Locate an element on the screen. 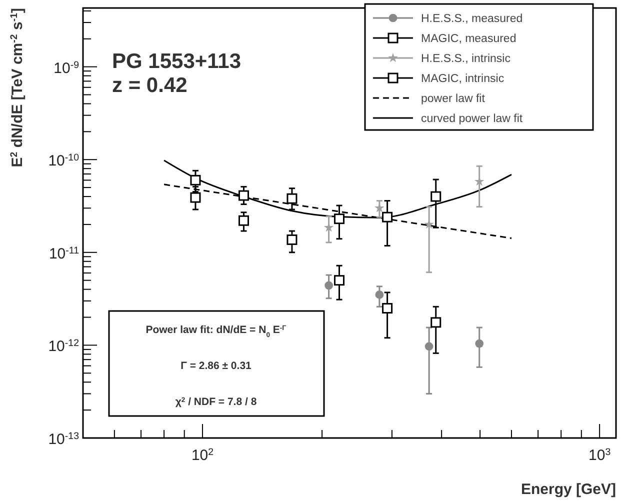 The image size is (633, 502). legend-label: MAGIC, intrinsic is located at coordinates (462, 79).